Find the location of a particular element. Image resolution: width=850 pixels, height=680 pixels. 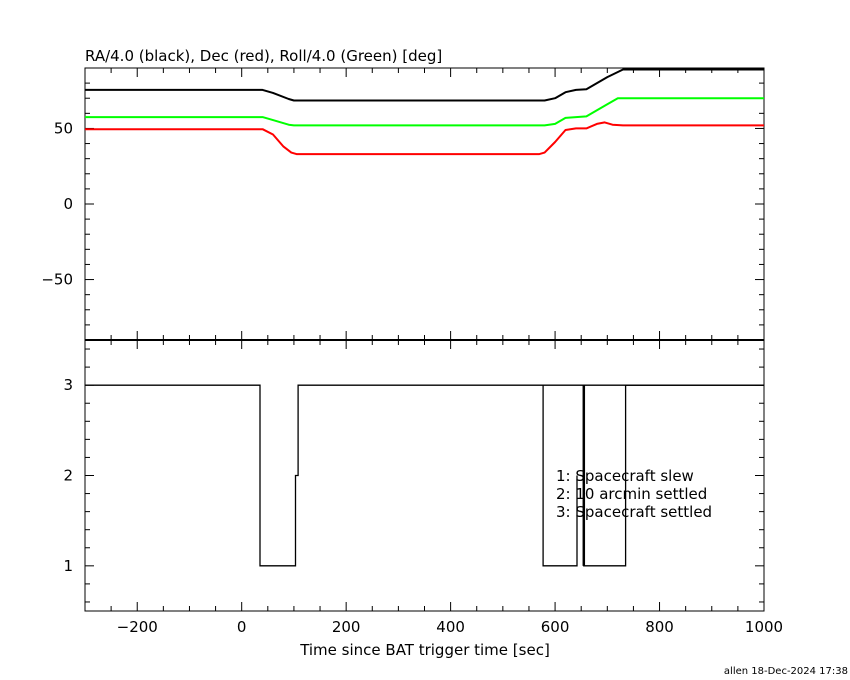

legend-item-2: 2: 10 arcmin settled is located at coordinates (631, 494).